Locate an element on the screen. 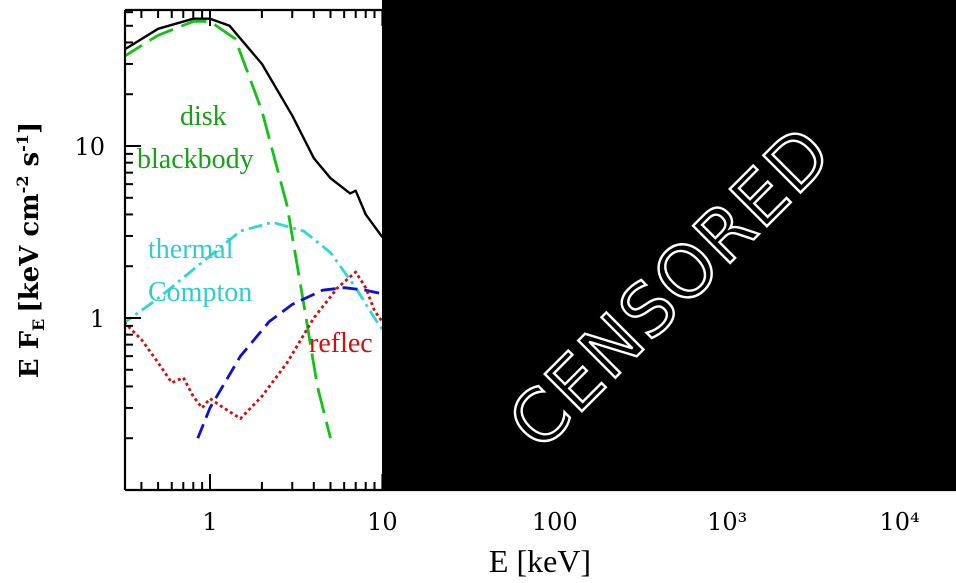 This screenshot has height=583, width=956. y-axis-label-units-end: ] is located at coordinates (30, 128).